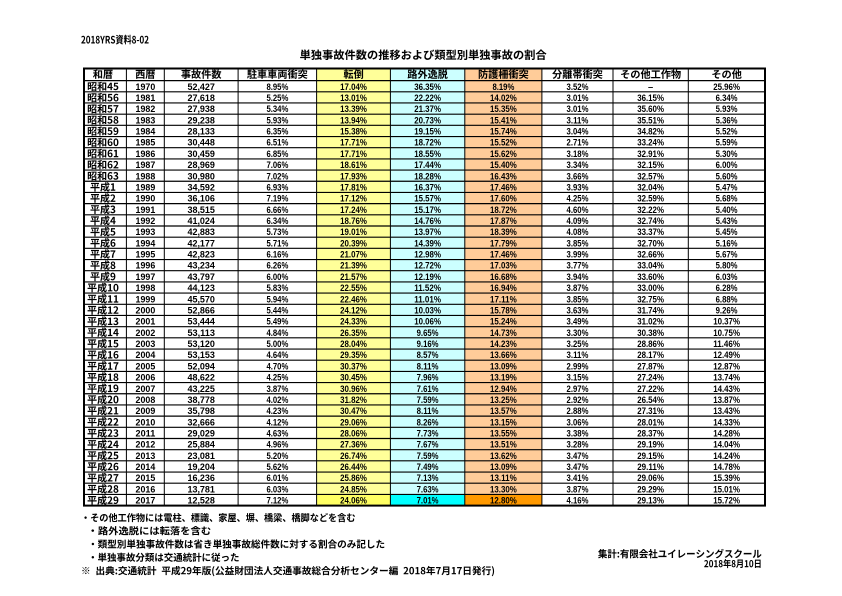 The width and height of the screenshot is (842, 596). I want to click on svg-text: 3.11%, so click(578, 120).